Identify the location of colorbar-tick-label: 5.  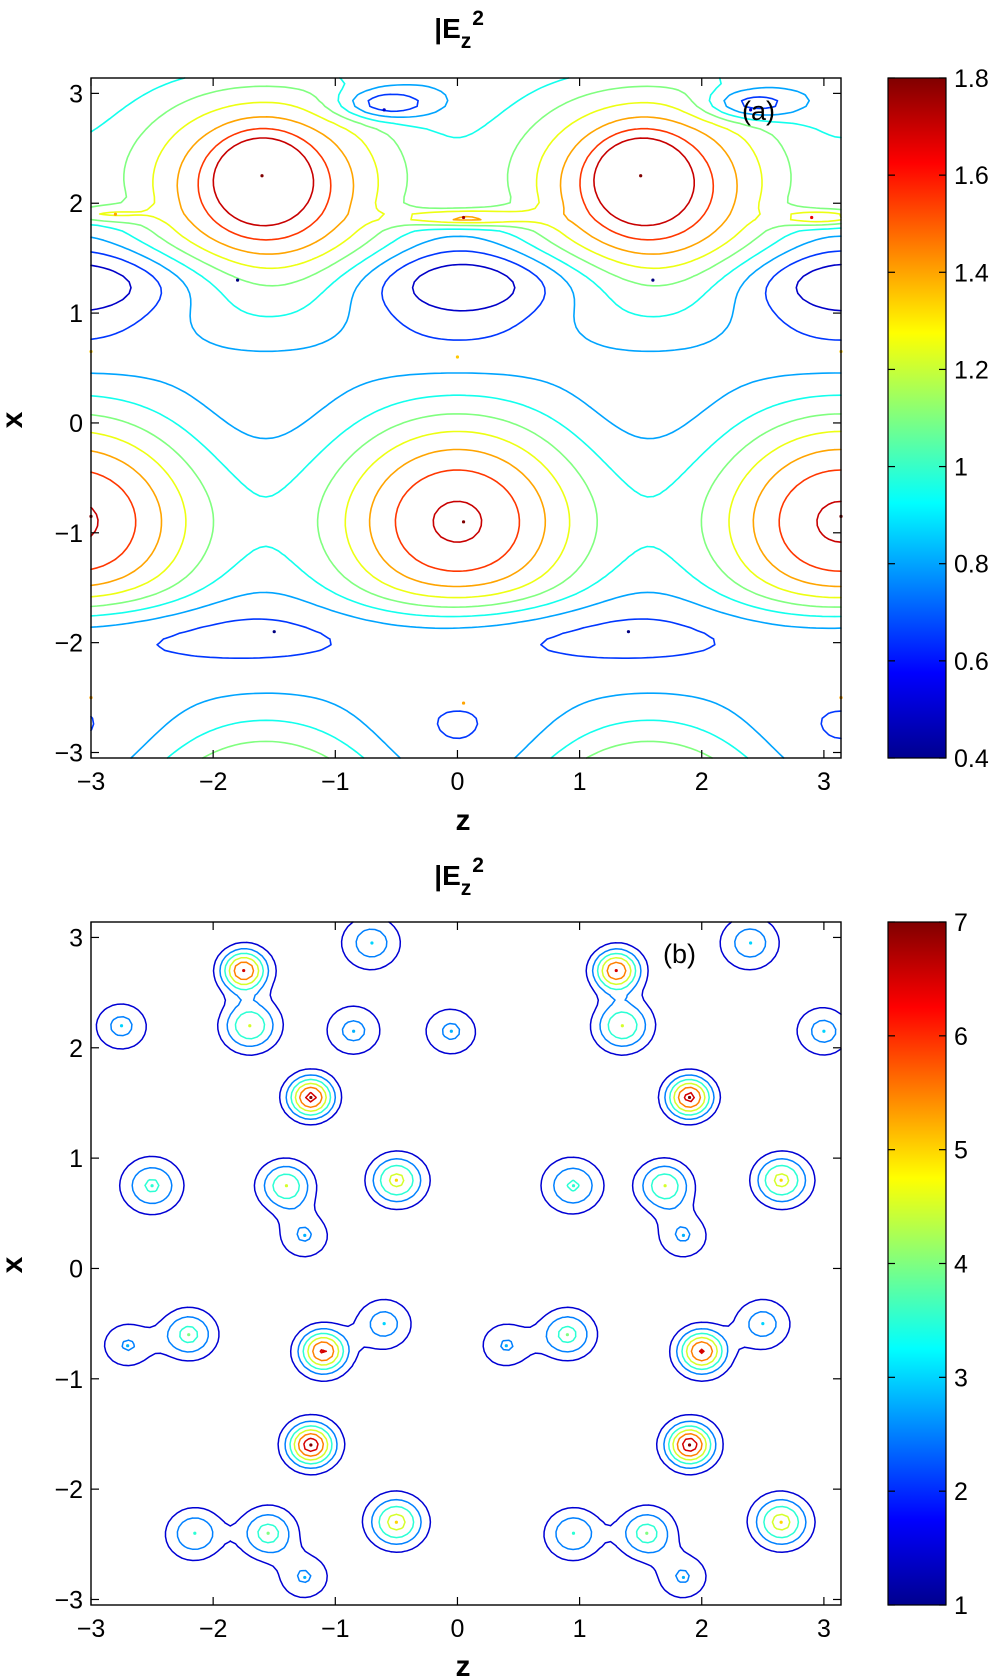
(961, 1151).